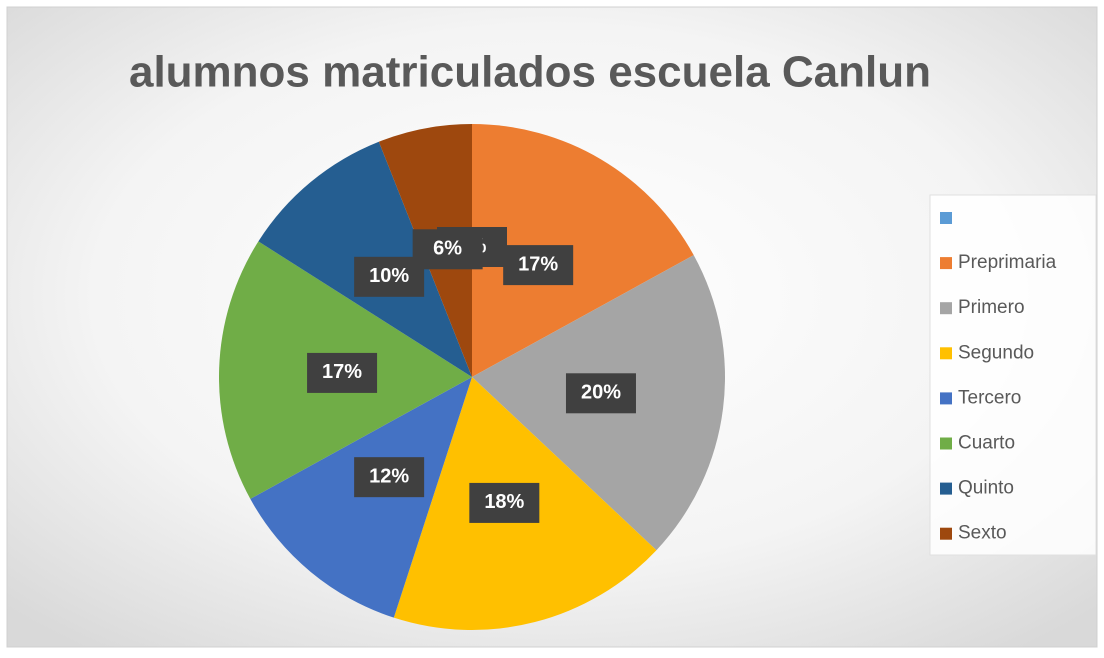 The height and width of the screenshot is (658, 1104). What do you see at coordinates (989, 397) in the screenshot?
I see `legend-label: Tercero` at bounding box center [989, 397].